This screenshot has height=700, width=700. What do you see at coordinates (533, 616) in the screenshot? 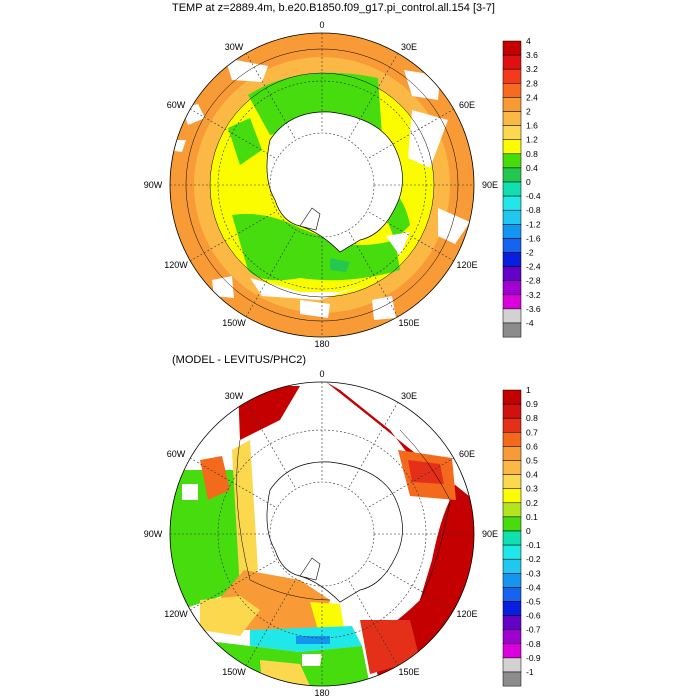
I see `colorbar-label: -0.6` at bounding box center [533, 616].